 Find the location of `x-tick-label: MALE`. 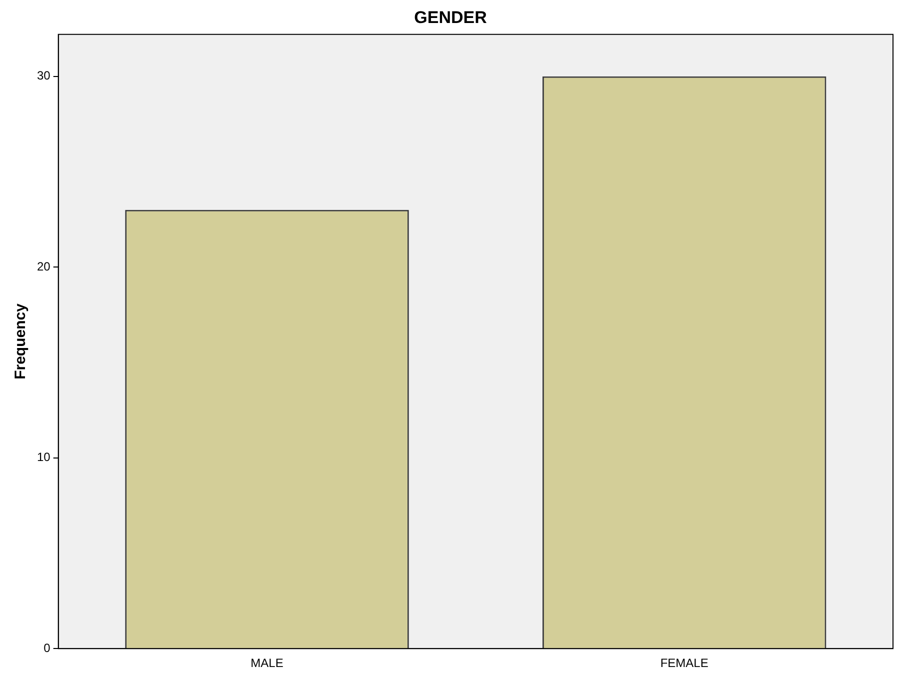

x-tick-label: MALE is located at coordinates (267, 663).